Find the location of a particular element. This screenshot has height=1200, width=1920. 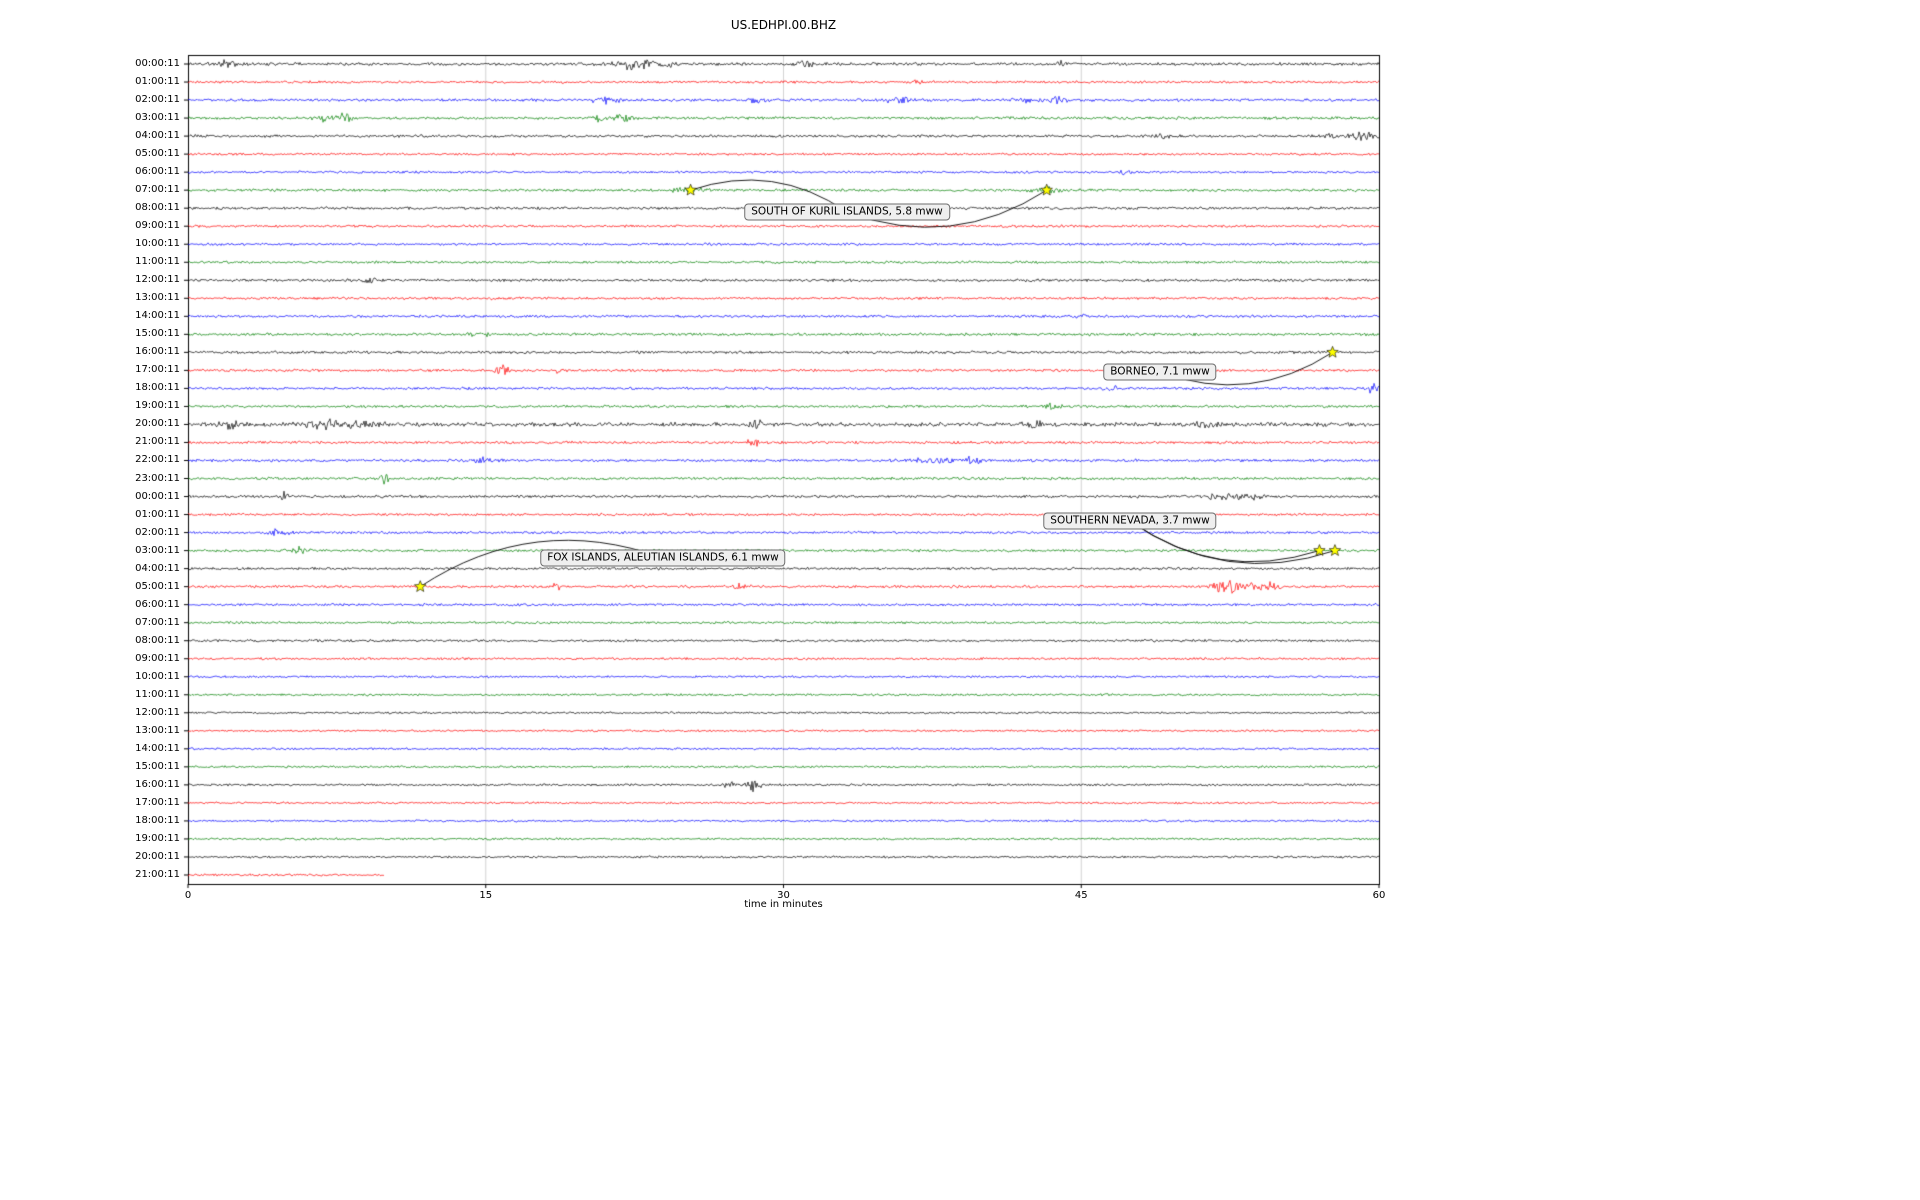

x-tick-label: 30 is located at coordinates (783, 895).